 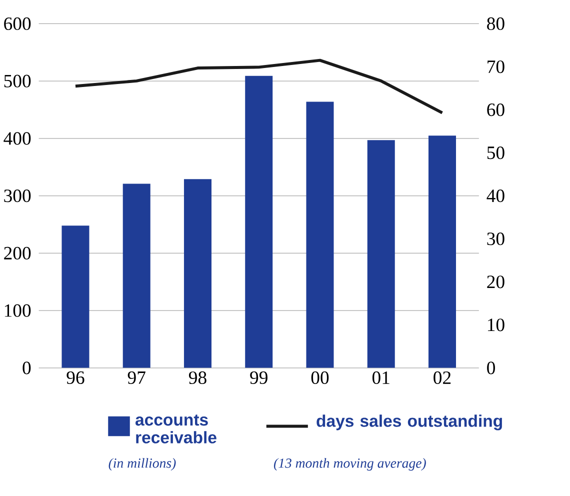 What do you see at coordinates (17, 81) in the screenshot?
I see `y-tick-label: 500` at bounding box center [17, 81].